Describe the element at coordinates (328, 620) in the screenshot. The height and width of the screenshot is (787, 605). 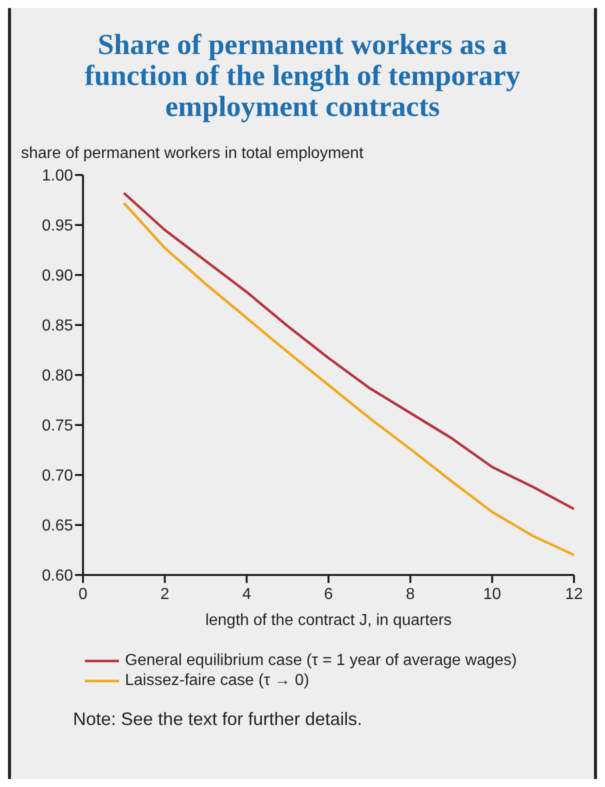
I see `x-axis-title: length of the contract J, in quarters` at that location.